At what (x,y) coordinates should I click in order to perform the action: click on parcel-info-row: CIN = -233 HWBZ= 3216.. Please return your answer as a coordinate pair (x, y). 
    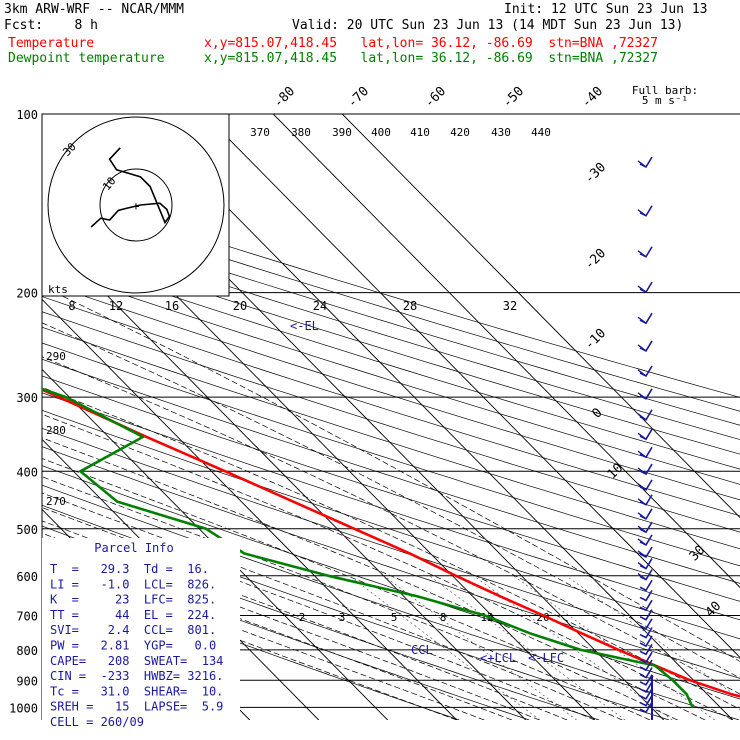
    Looking at the image, I should click on (136, 676).